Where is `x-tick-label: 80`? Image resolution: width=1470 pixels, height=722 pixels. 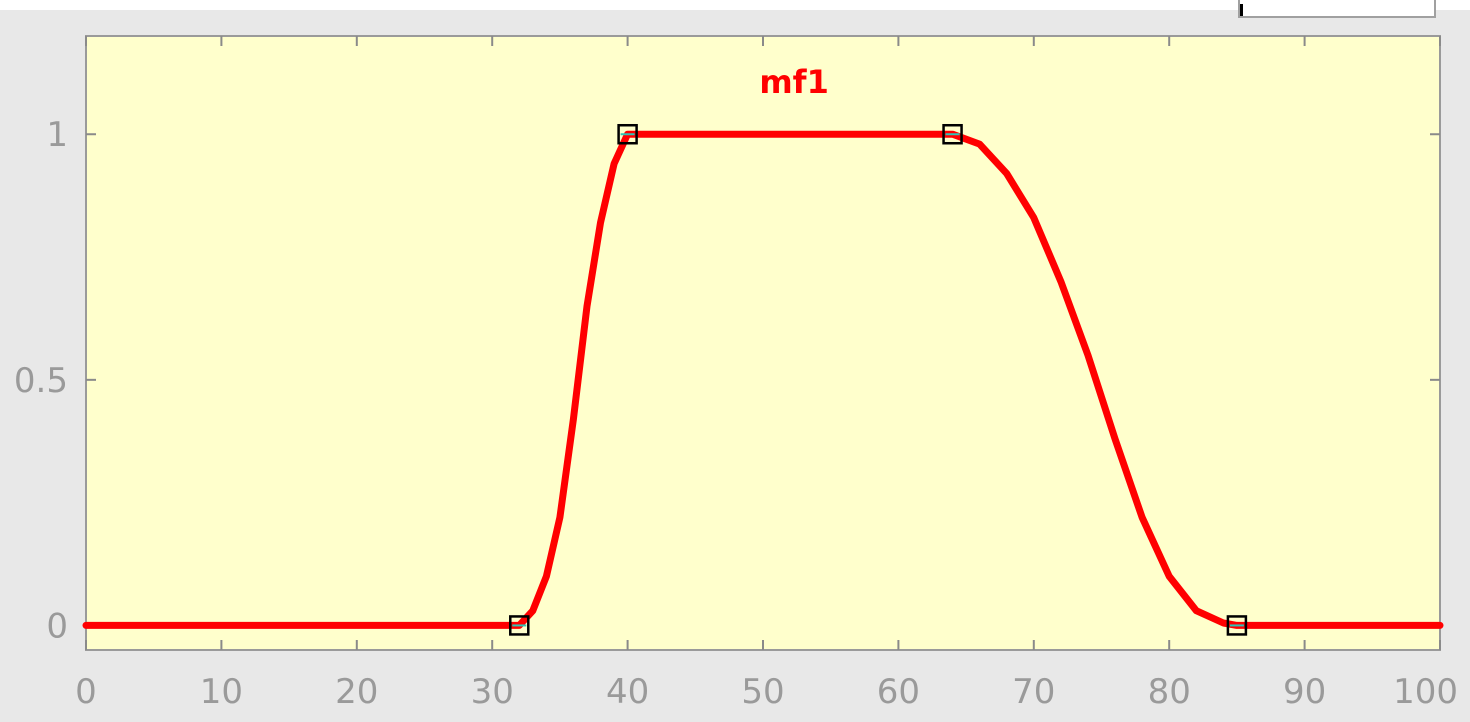 x-tick-label: 80 is located at coordinates (1169, 692).